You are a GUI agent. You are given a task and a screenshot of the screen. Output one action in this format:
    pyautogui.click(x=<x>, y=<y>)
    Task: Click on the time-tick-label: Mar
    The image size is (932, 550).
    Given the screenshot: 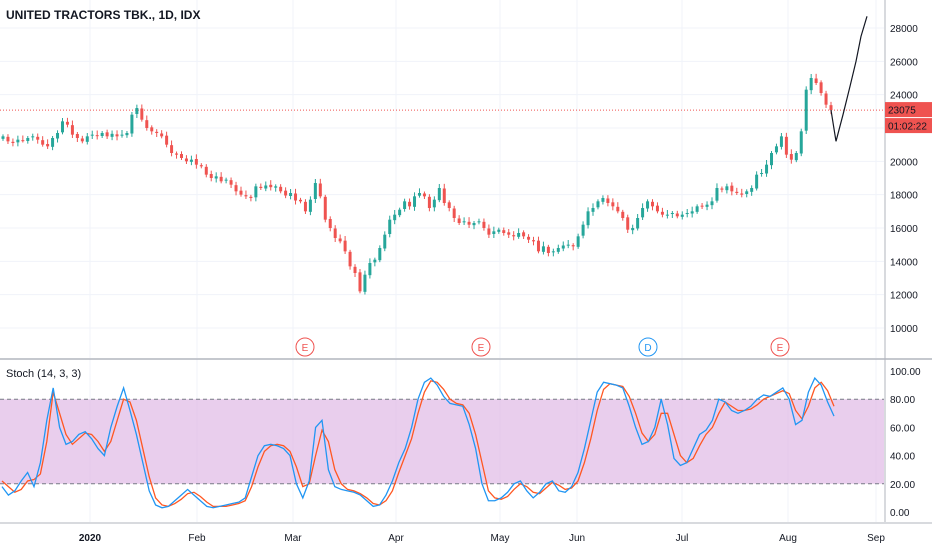 What is the action you would take?
    pyautogui.click(x=293, y=538)
    